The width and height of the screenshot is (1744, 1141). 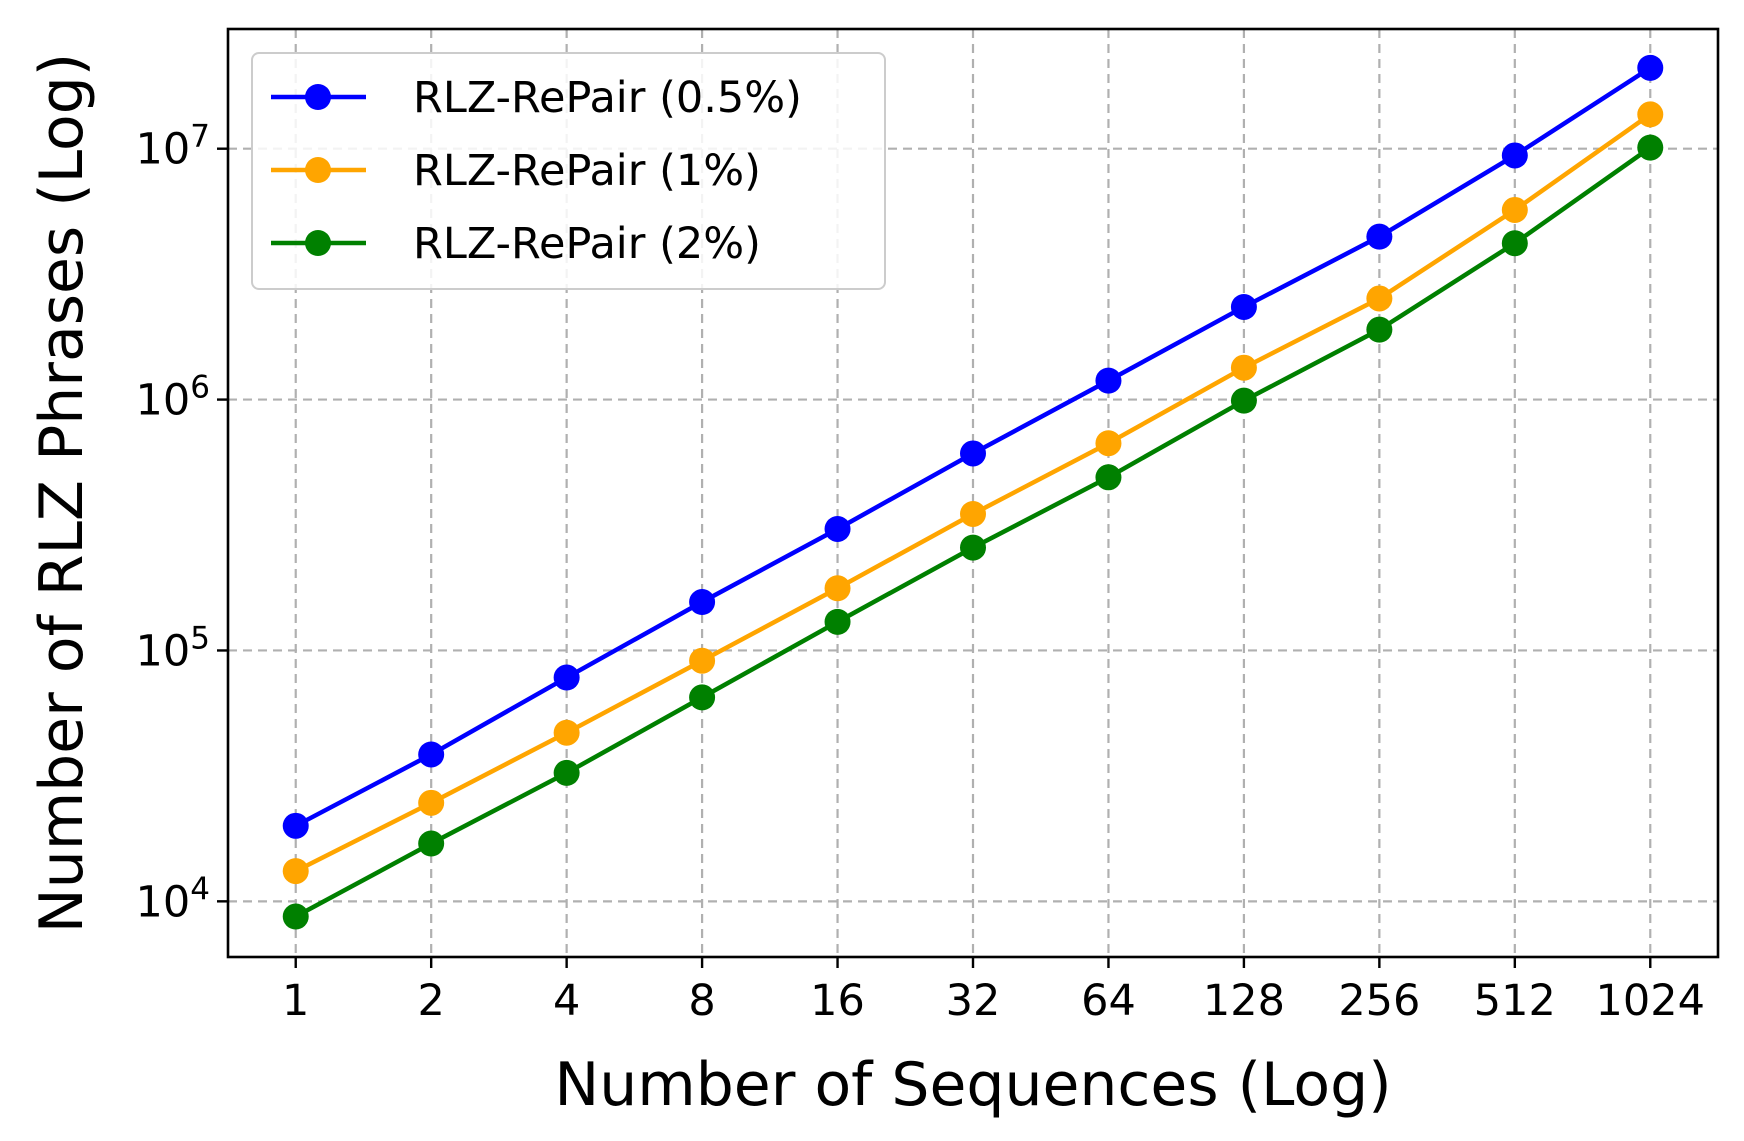 I want to click on x-tick-label: 2, so click(x=431, y=1001).